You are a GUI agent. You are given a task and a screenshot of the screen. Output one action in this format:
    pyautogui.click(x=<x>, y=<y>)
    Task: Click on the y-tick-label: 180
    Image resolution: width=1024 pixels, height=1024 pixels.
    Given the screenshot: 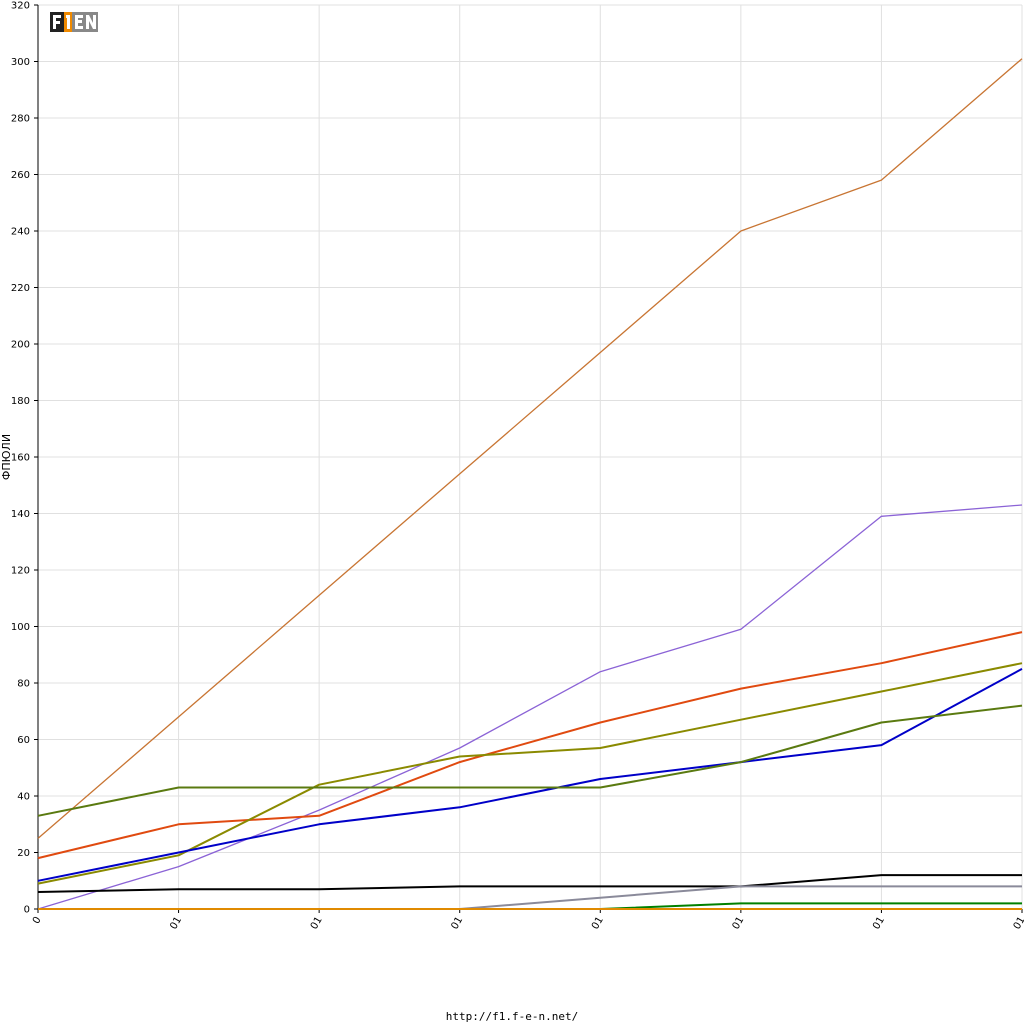 What is the action you would take?
    pyautogui.click(x=20, y=401)
    